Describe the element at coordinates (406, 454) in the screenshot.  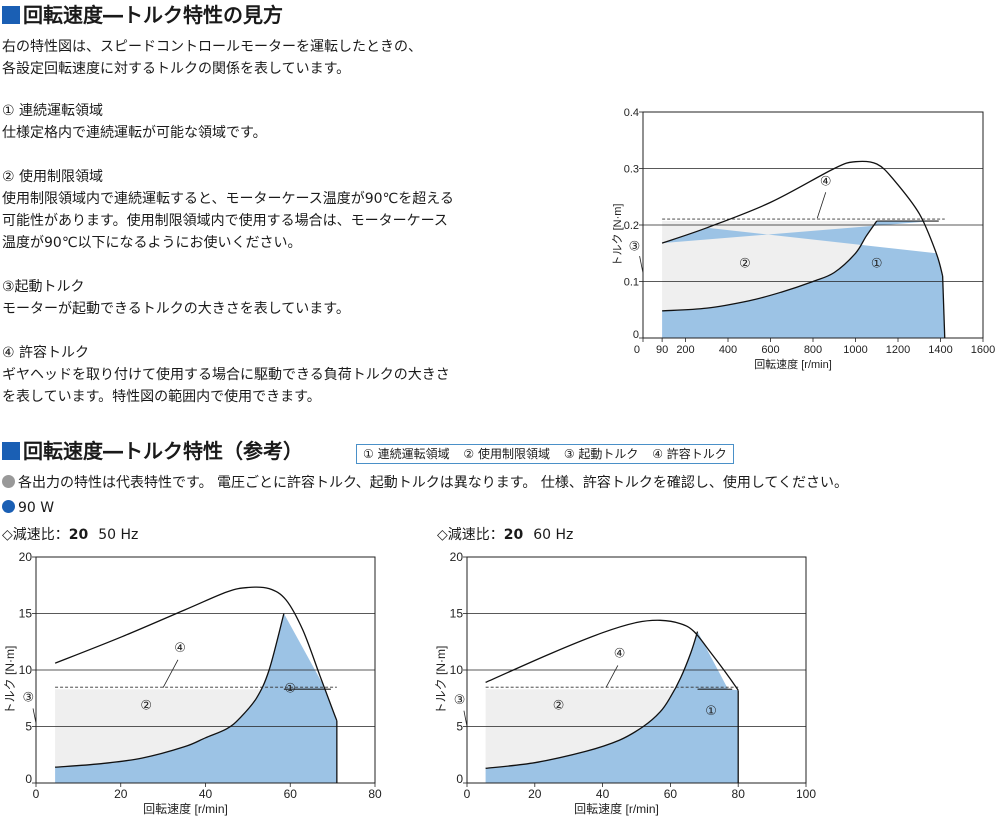
I see `legend-item: ① 連続運転領域` at that location.